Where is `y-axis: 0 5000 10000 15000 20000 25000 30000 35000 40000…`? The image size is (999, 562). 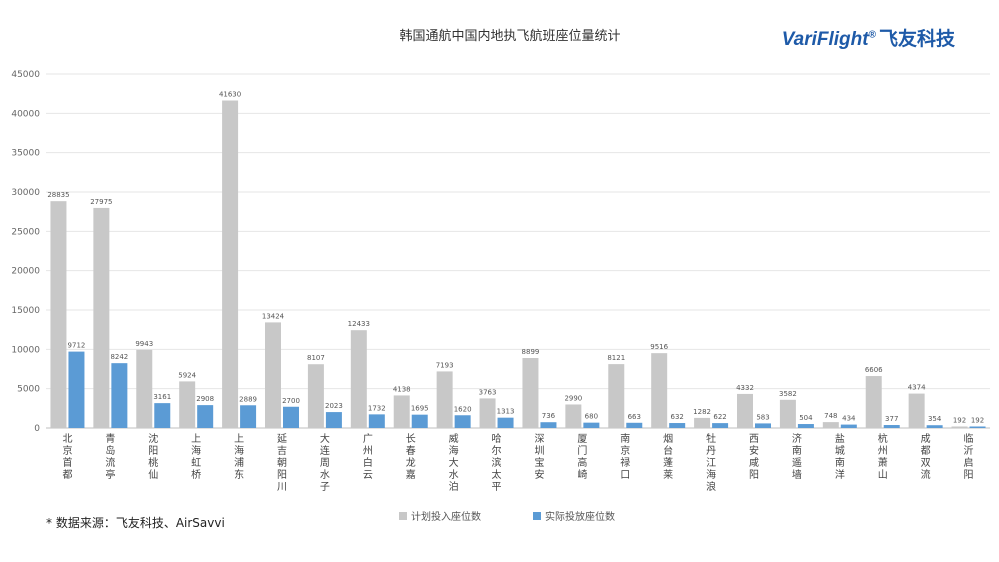 y-axis: 0 5000 10000 15000 20000 25000 30000 35000 40000… is located at coordinates (25, 252).